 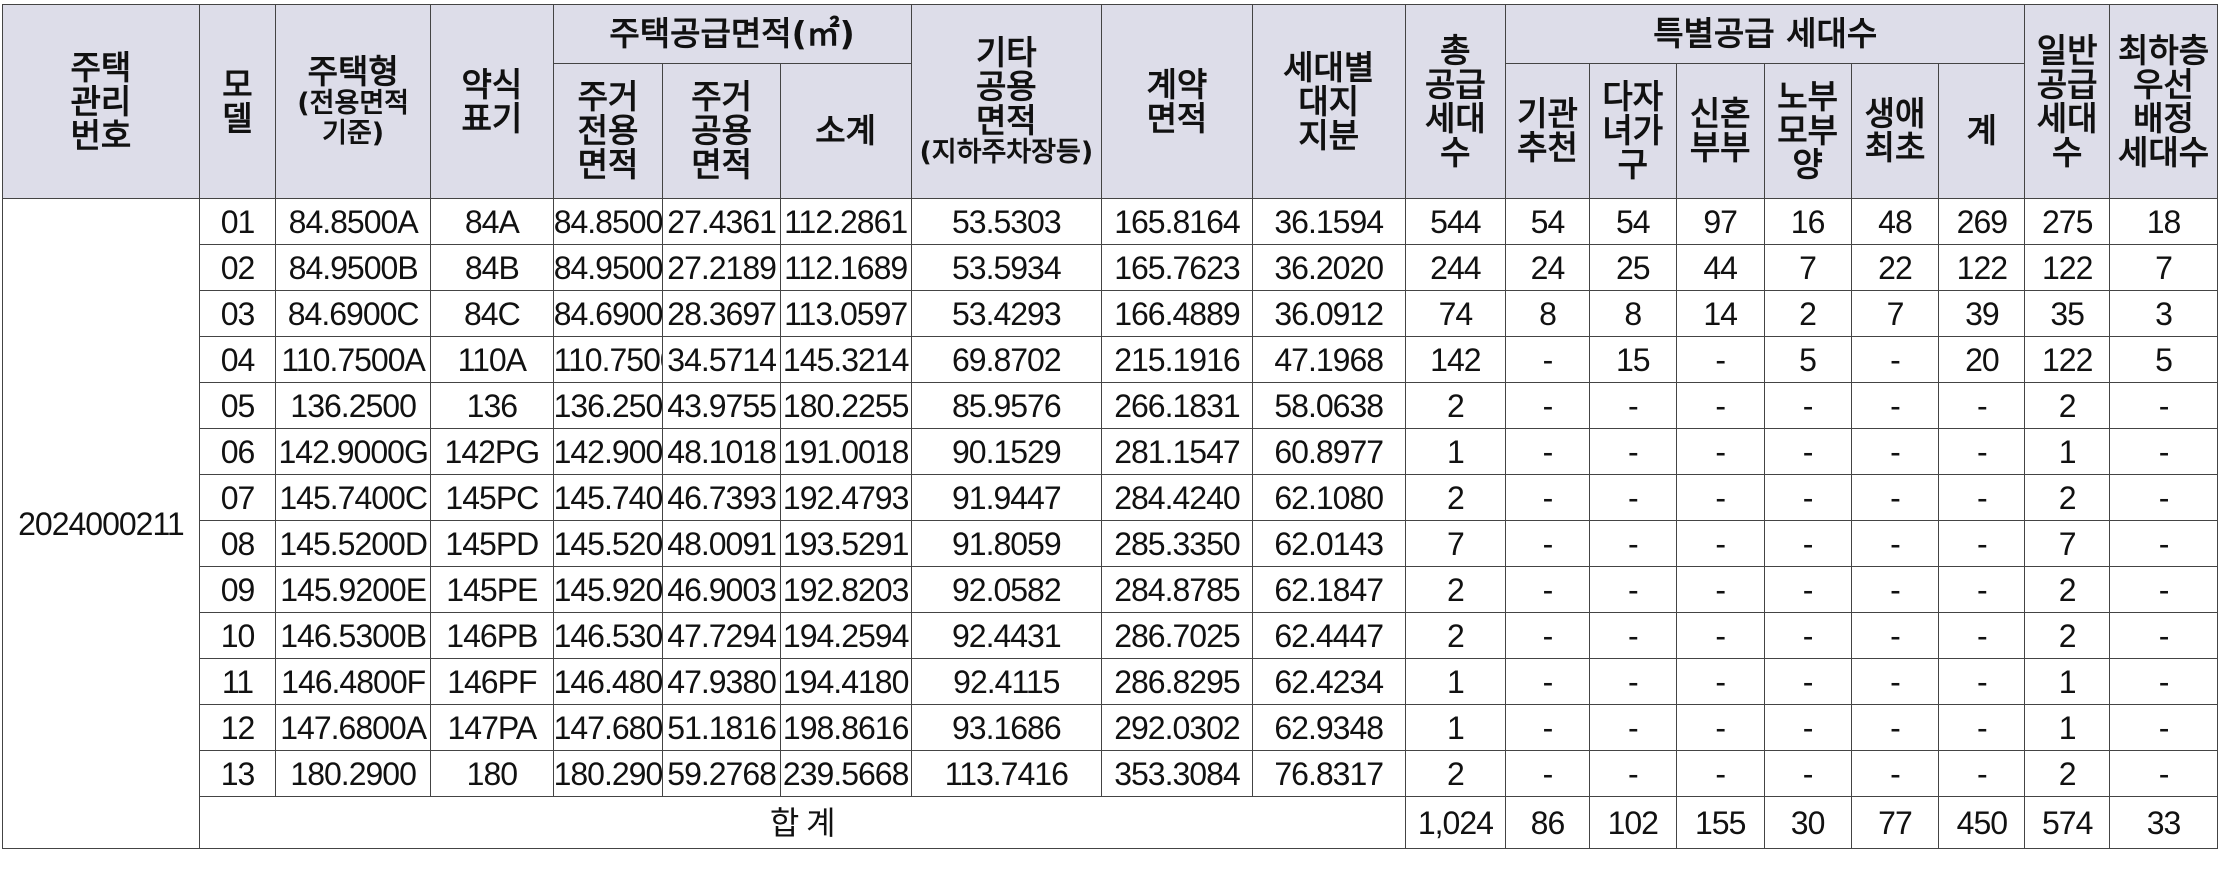 I want to click on table-cell: 02, so click(x=237, y=267).